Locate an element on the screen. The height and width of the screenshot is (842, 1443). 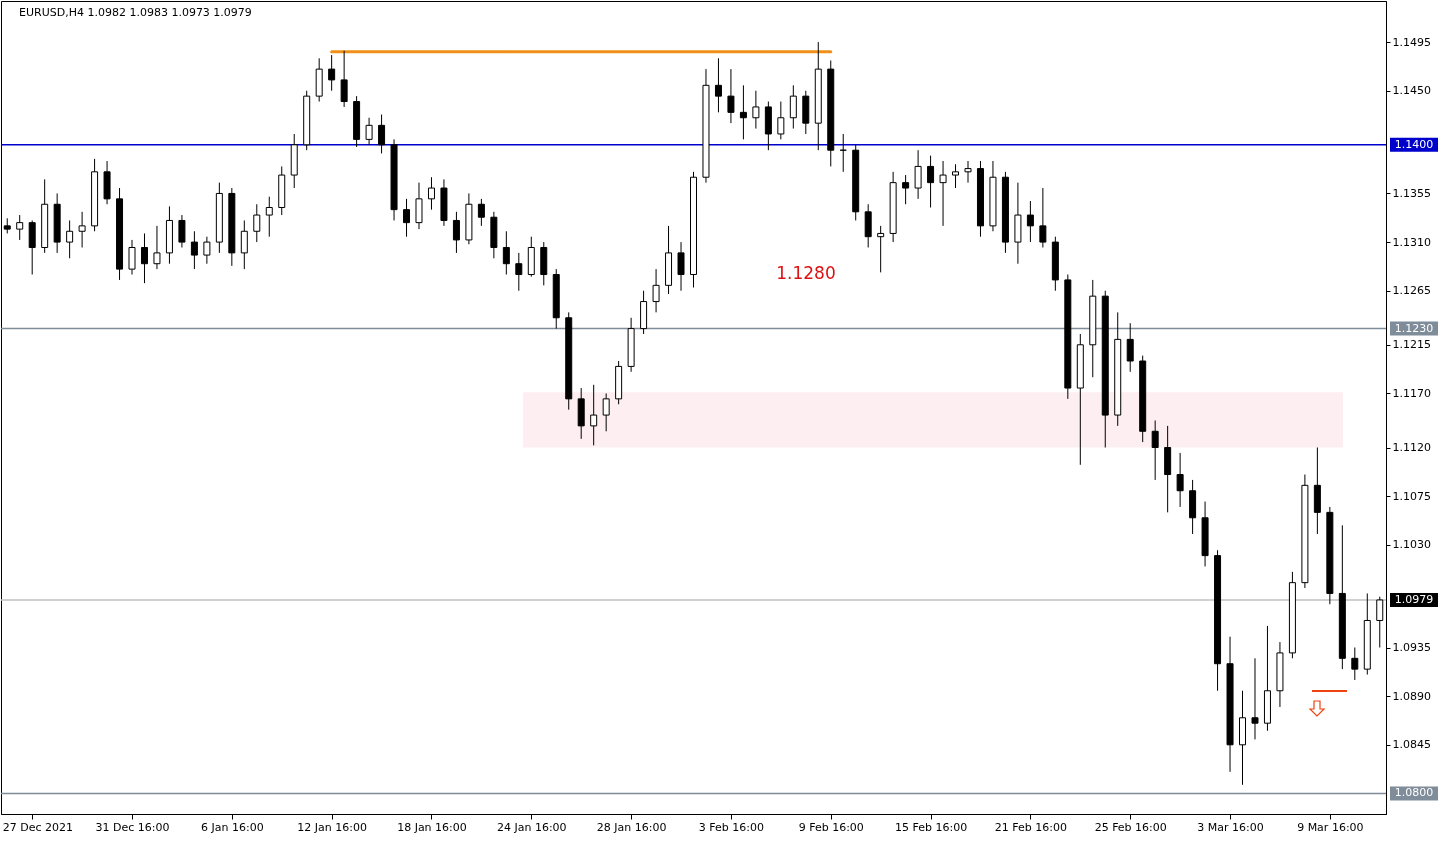
y-tick-label: 1.1215 is located at coordinates (1411, 345).